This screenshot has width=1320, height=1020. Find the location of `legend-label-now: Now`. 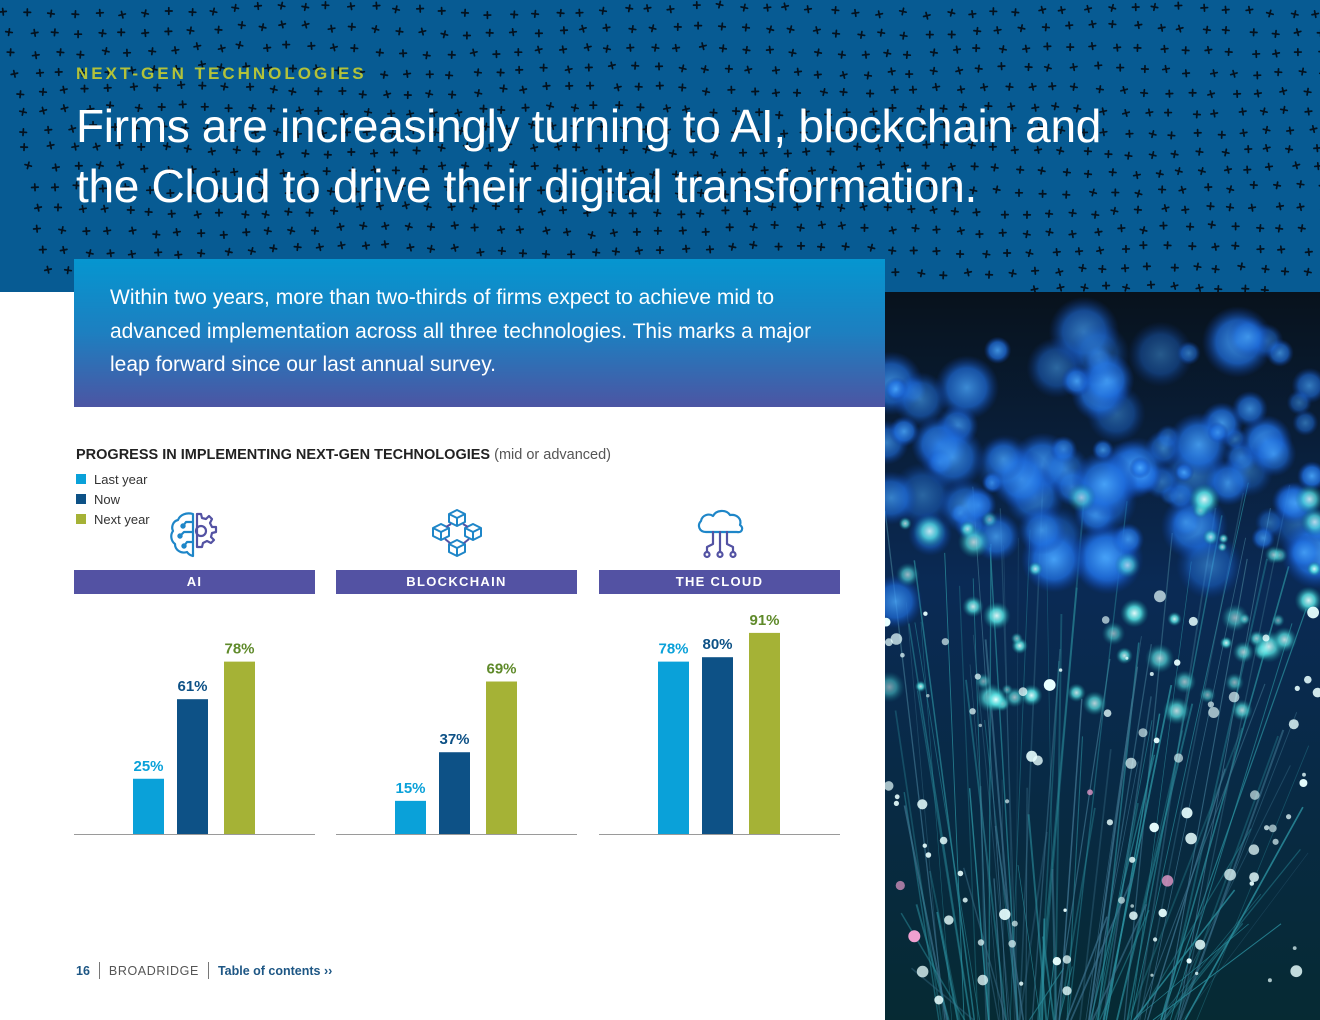

legend-label-now: Now is located at coordinates (107, 499).